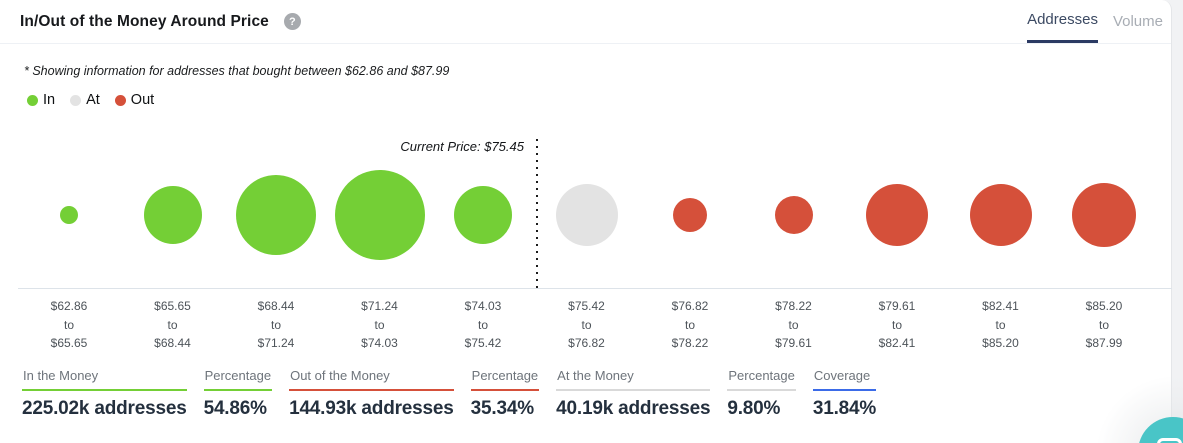  Describe the element at coordinates (483, 325) in the screenshot. I see `x-axis-label: $74.03 to $75.42` at that location.